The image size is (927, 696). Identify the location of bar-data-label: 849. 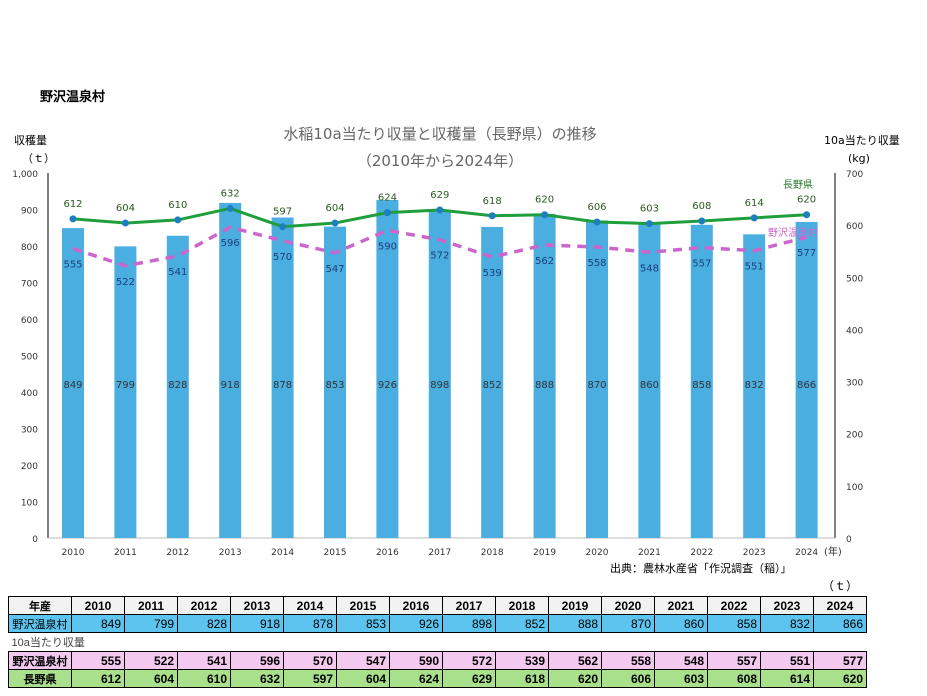
(72, 385).